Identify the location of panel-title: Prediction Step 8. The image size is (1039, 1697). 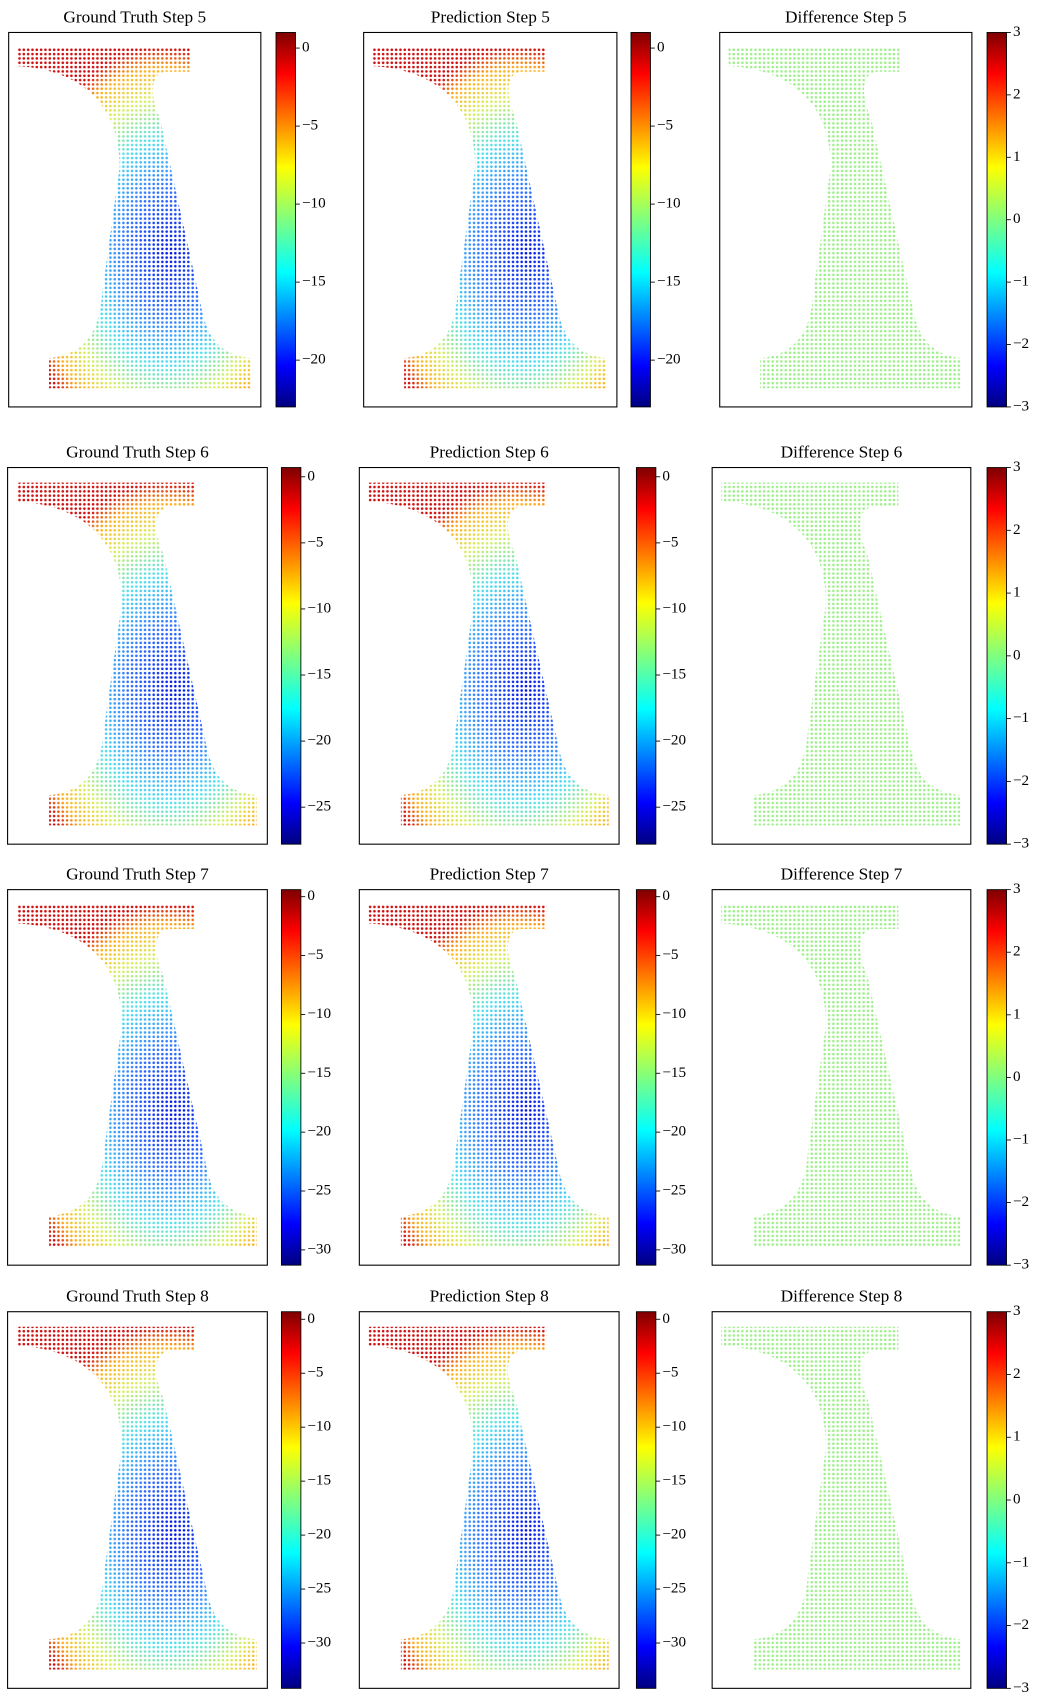
(489, 1296).